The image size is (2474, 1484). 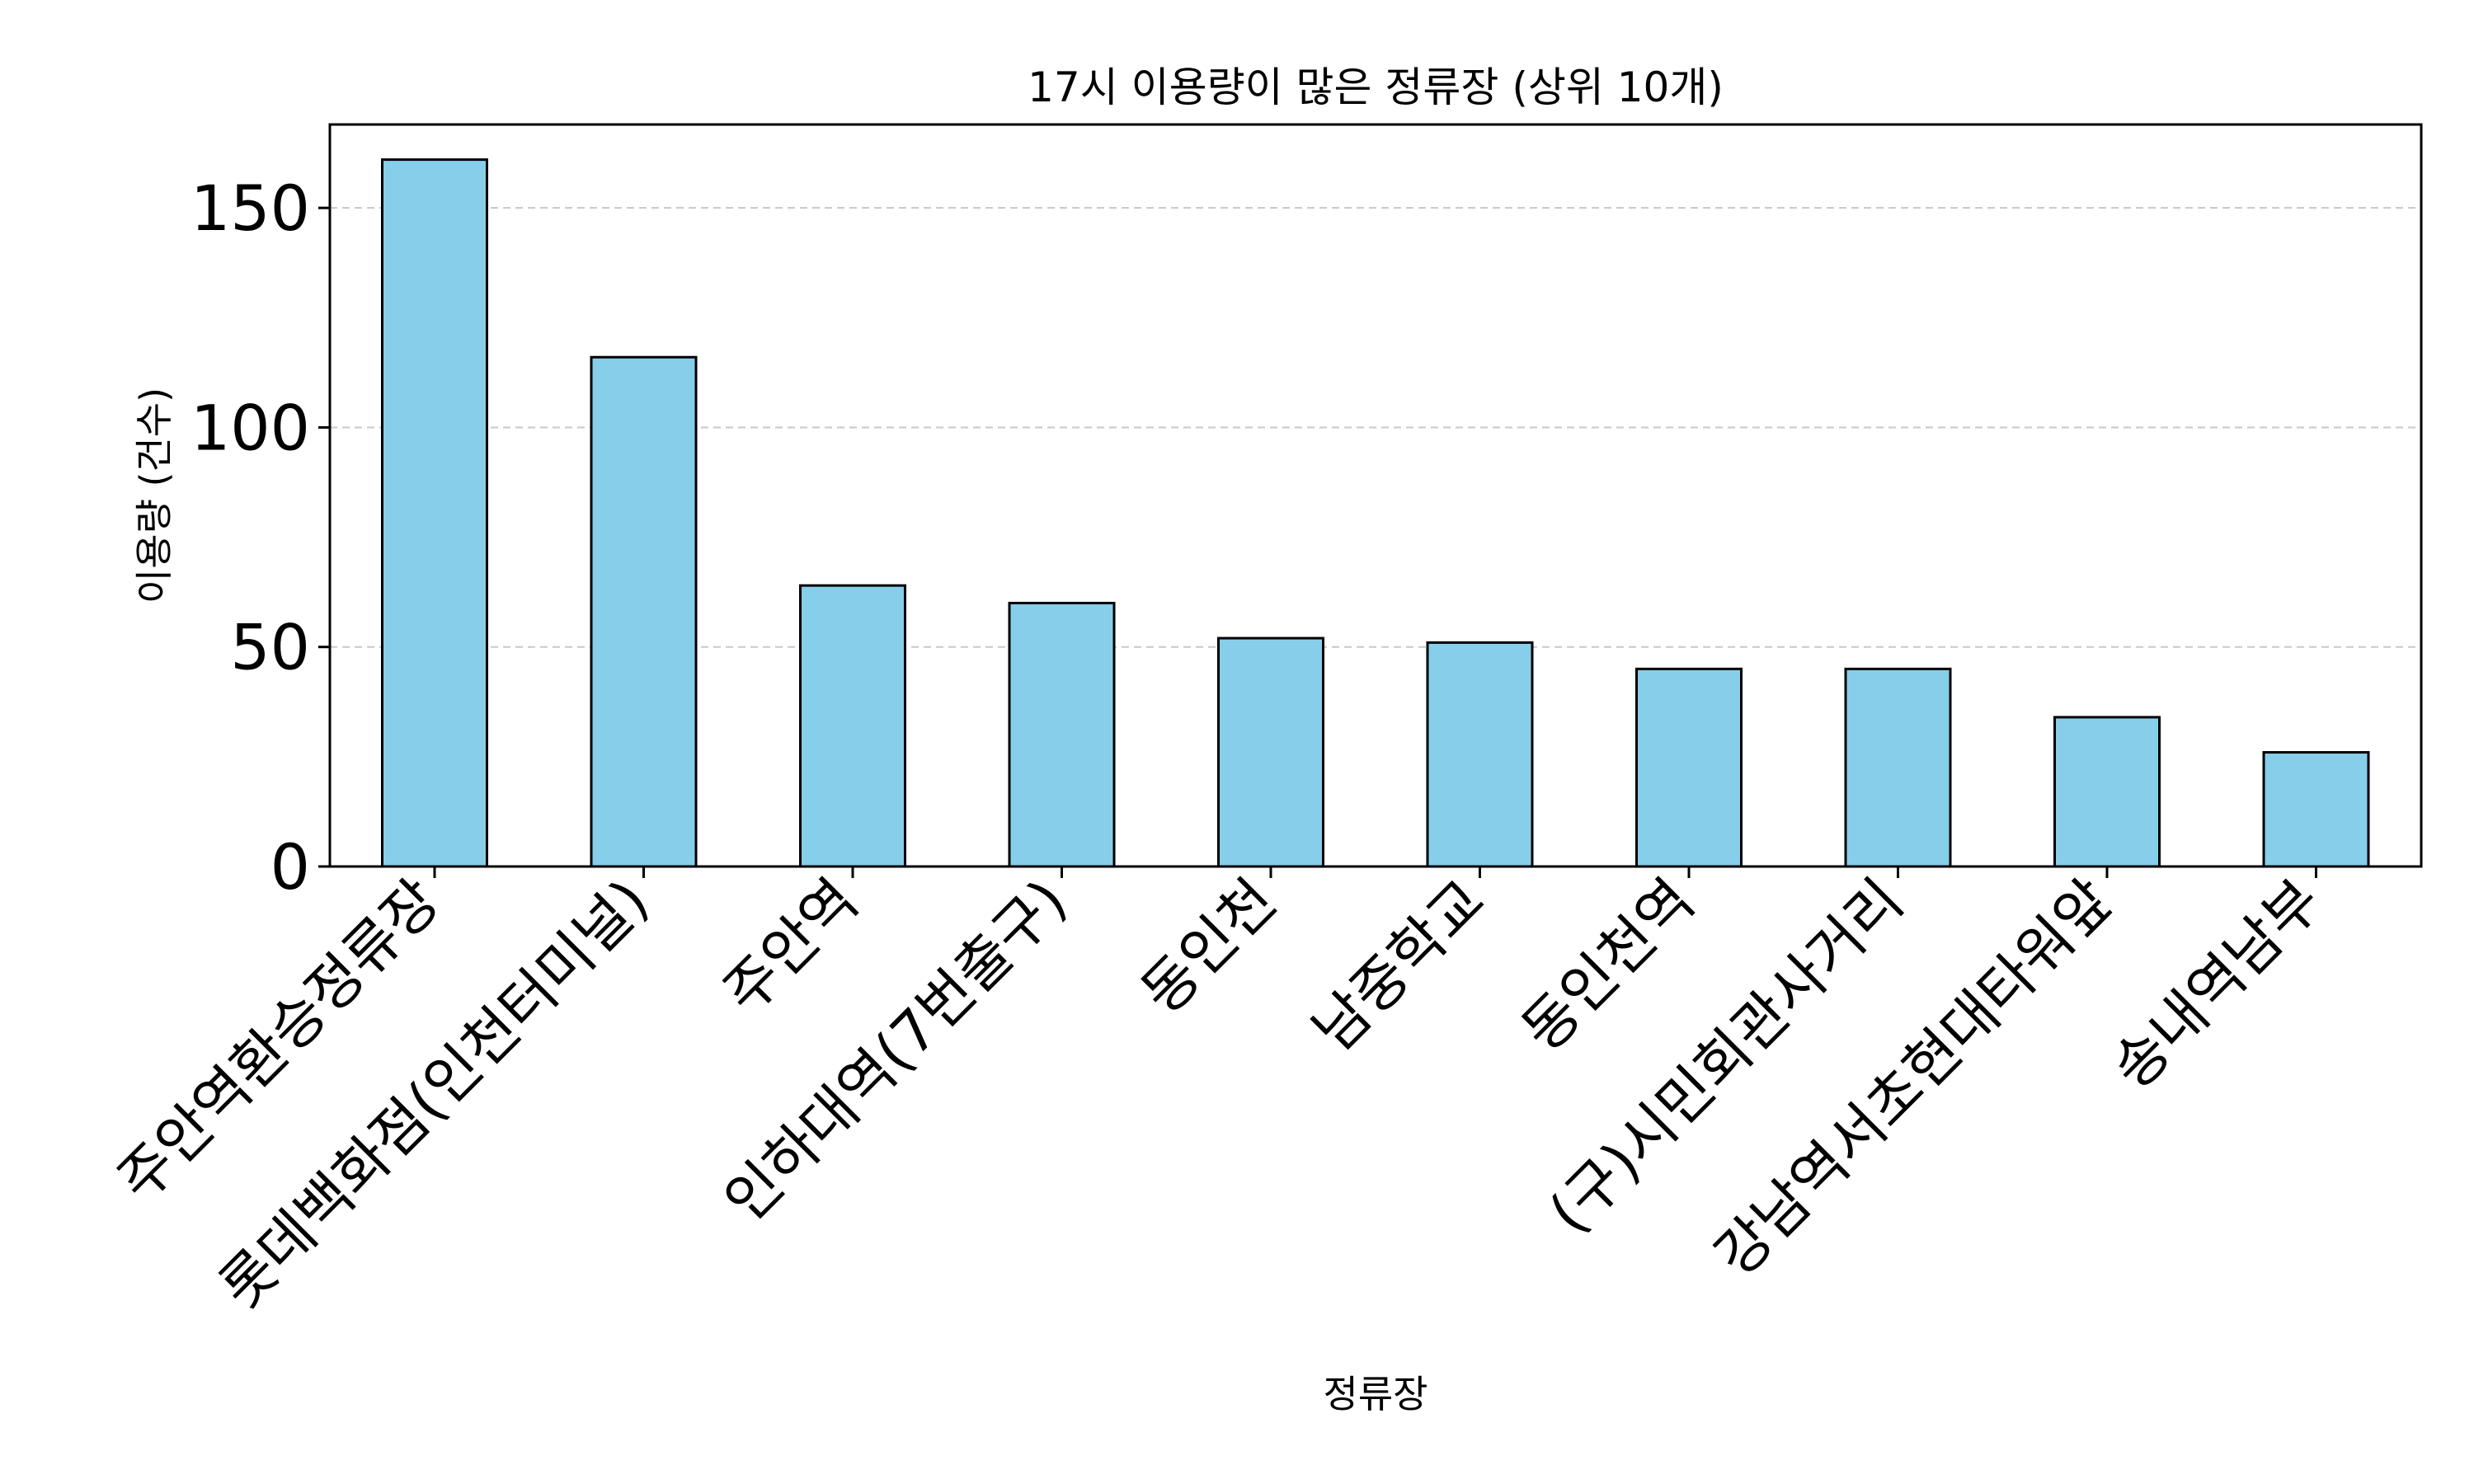 What do you see at coordinates (260, 537) in the screenshot?
I see `y-axis-ticks: 0 50 100 150` at bounding box center [260, 537].